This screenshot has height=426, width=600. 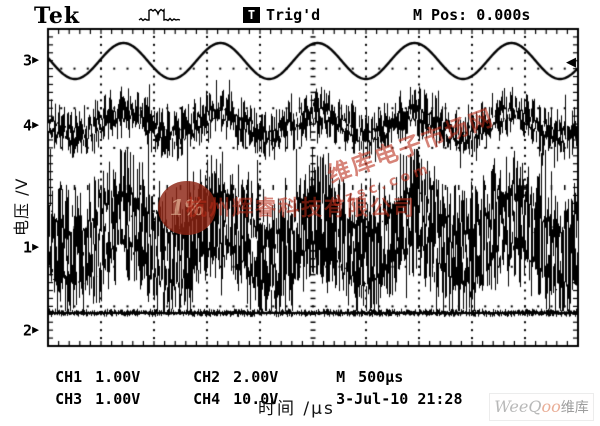 What do you see at coordinates (69, 399) in the screenshot?
I see `readout-ch3-label: CH3` at bounding box center [69, 399].